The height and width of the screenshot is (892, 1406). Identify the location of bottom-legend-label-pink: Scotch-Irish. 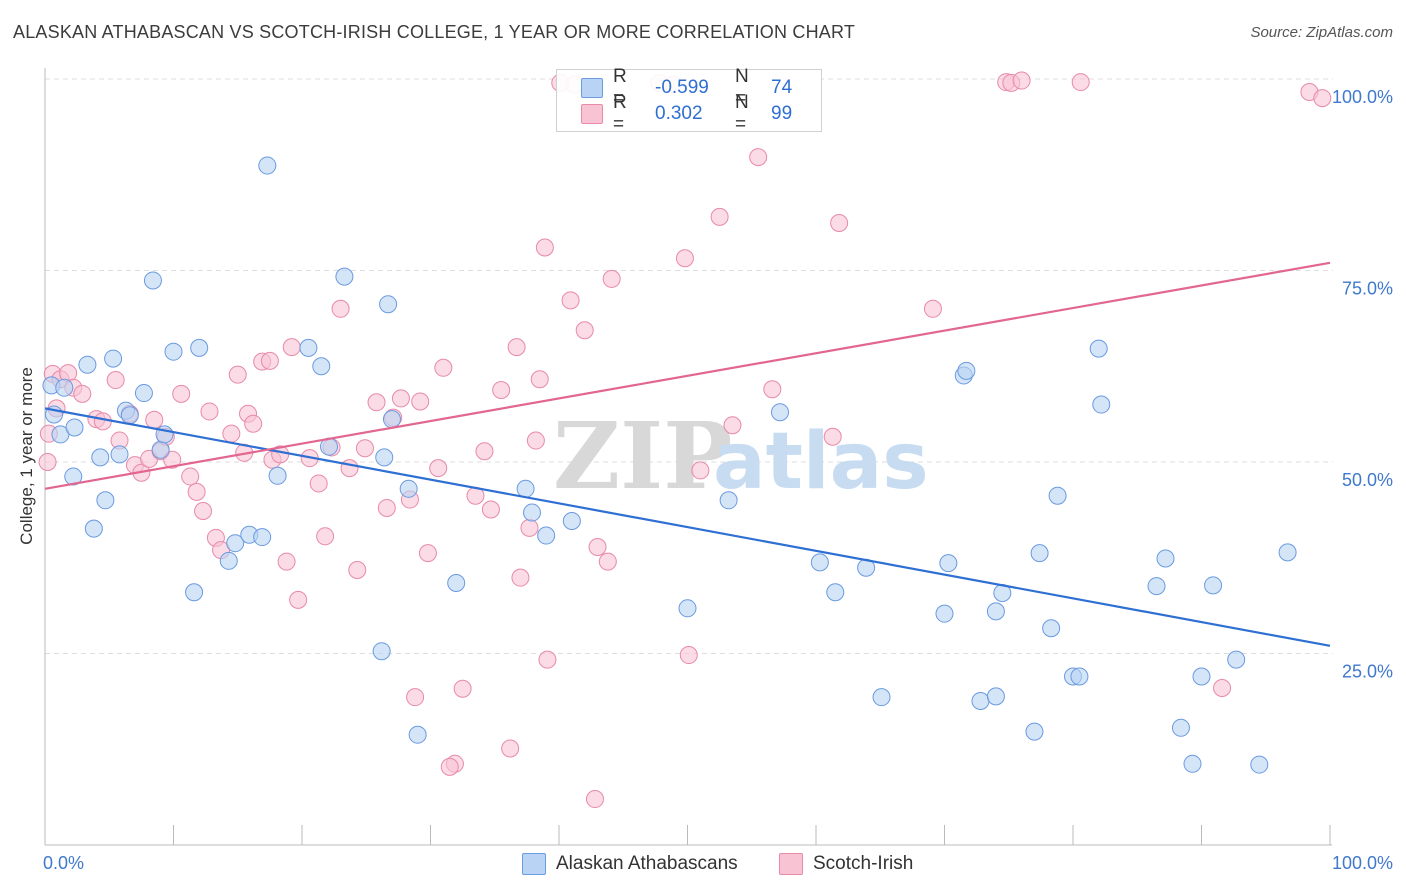
(863, 863).